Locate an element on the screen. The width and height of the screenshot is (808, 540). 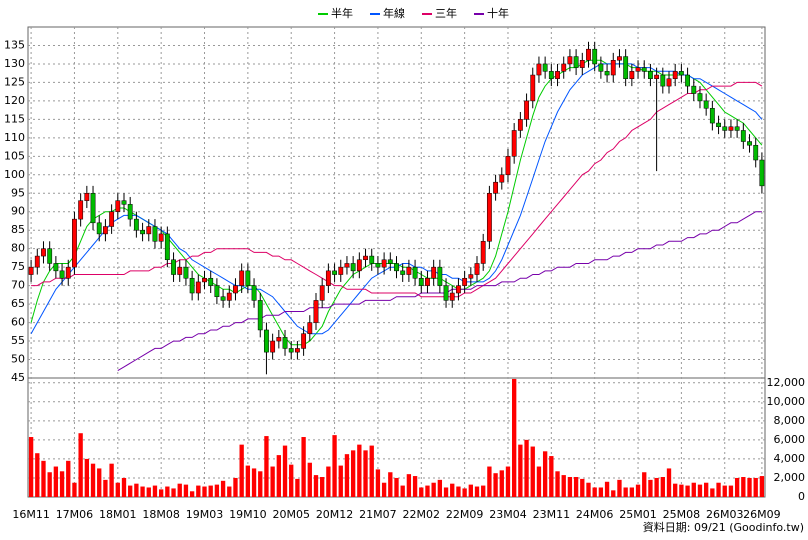
x-tick-label: 17M06 is located at coordinates (75, 514).